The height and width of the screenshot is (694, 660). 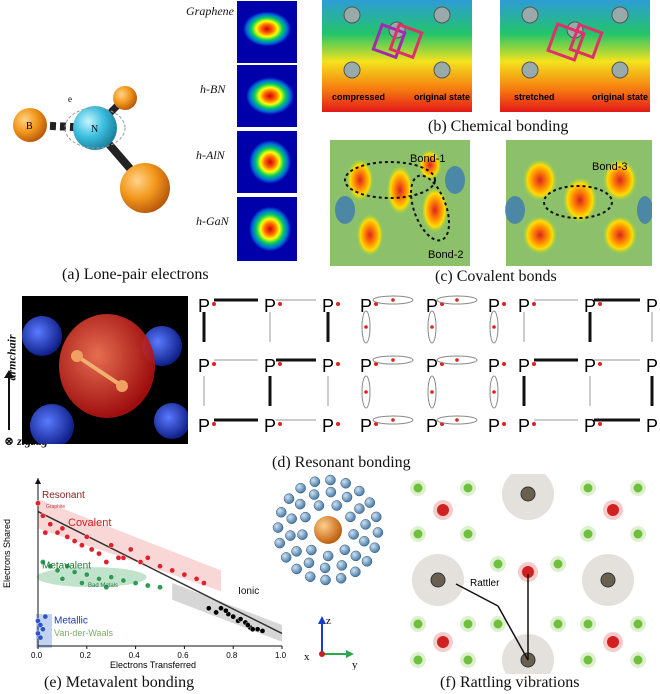 I want to click on label-metallic: Metallic, so click(x=71, y=620).